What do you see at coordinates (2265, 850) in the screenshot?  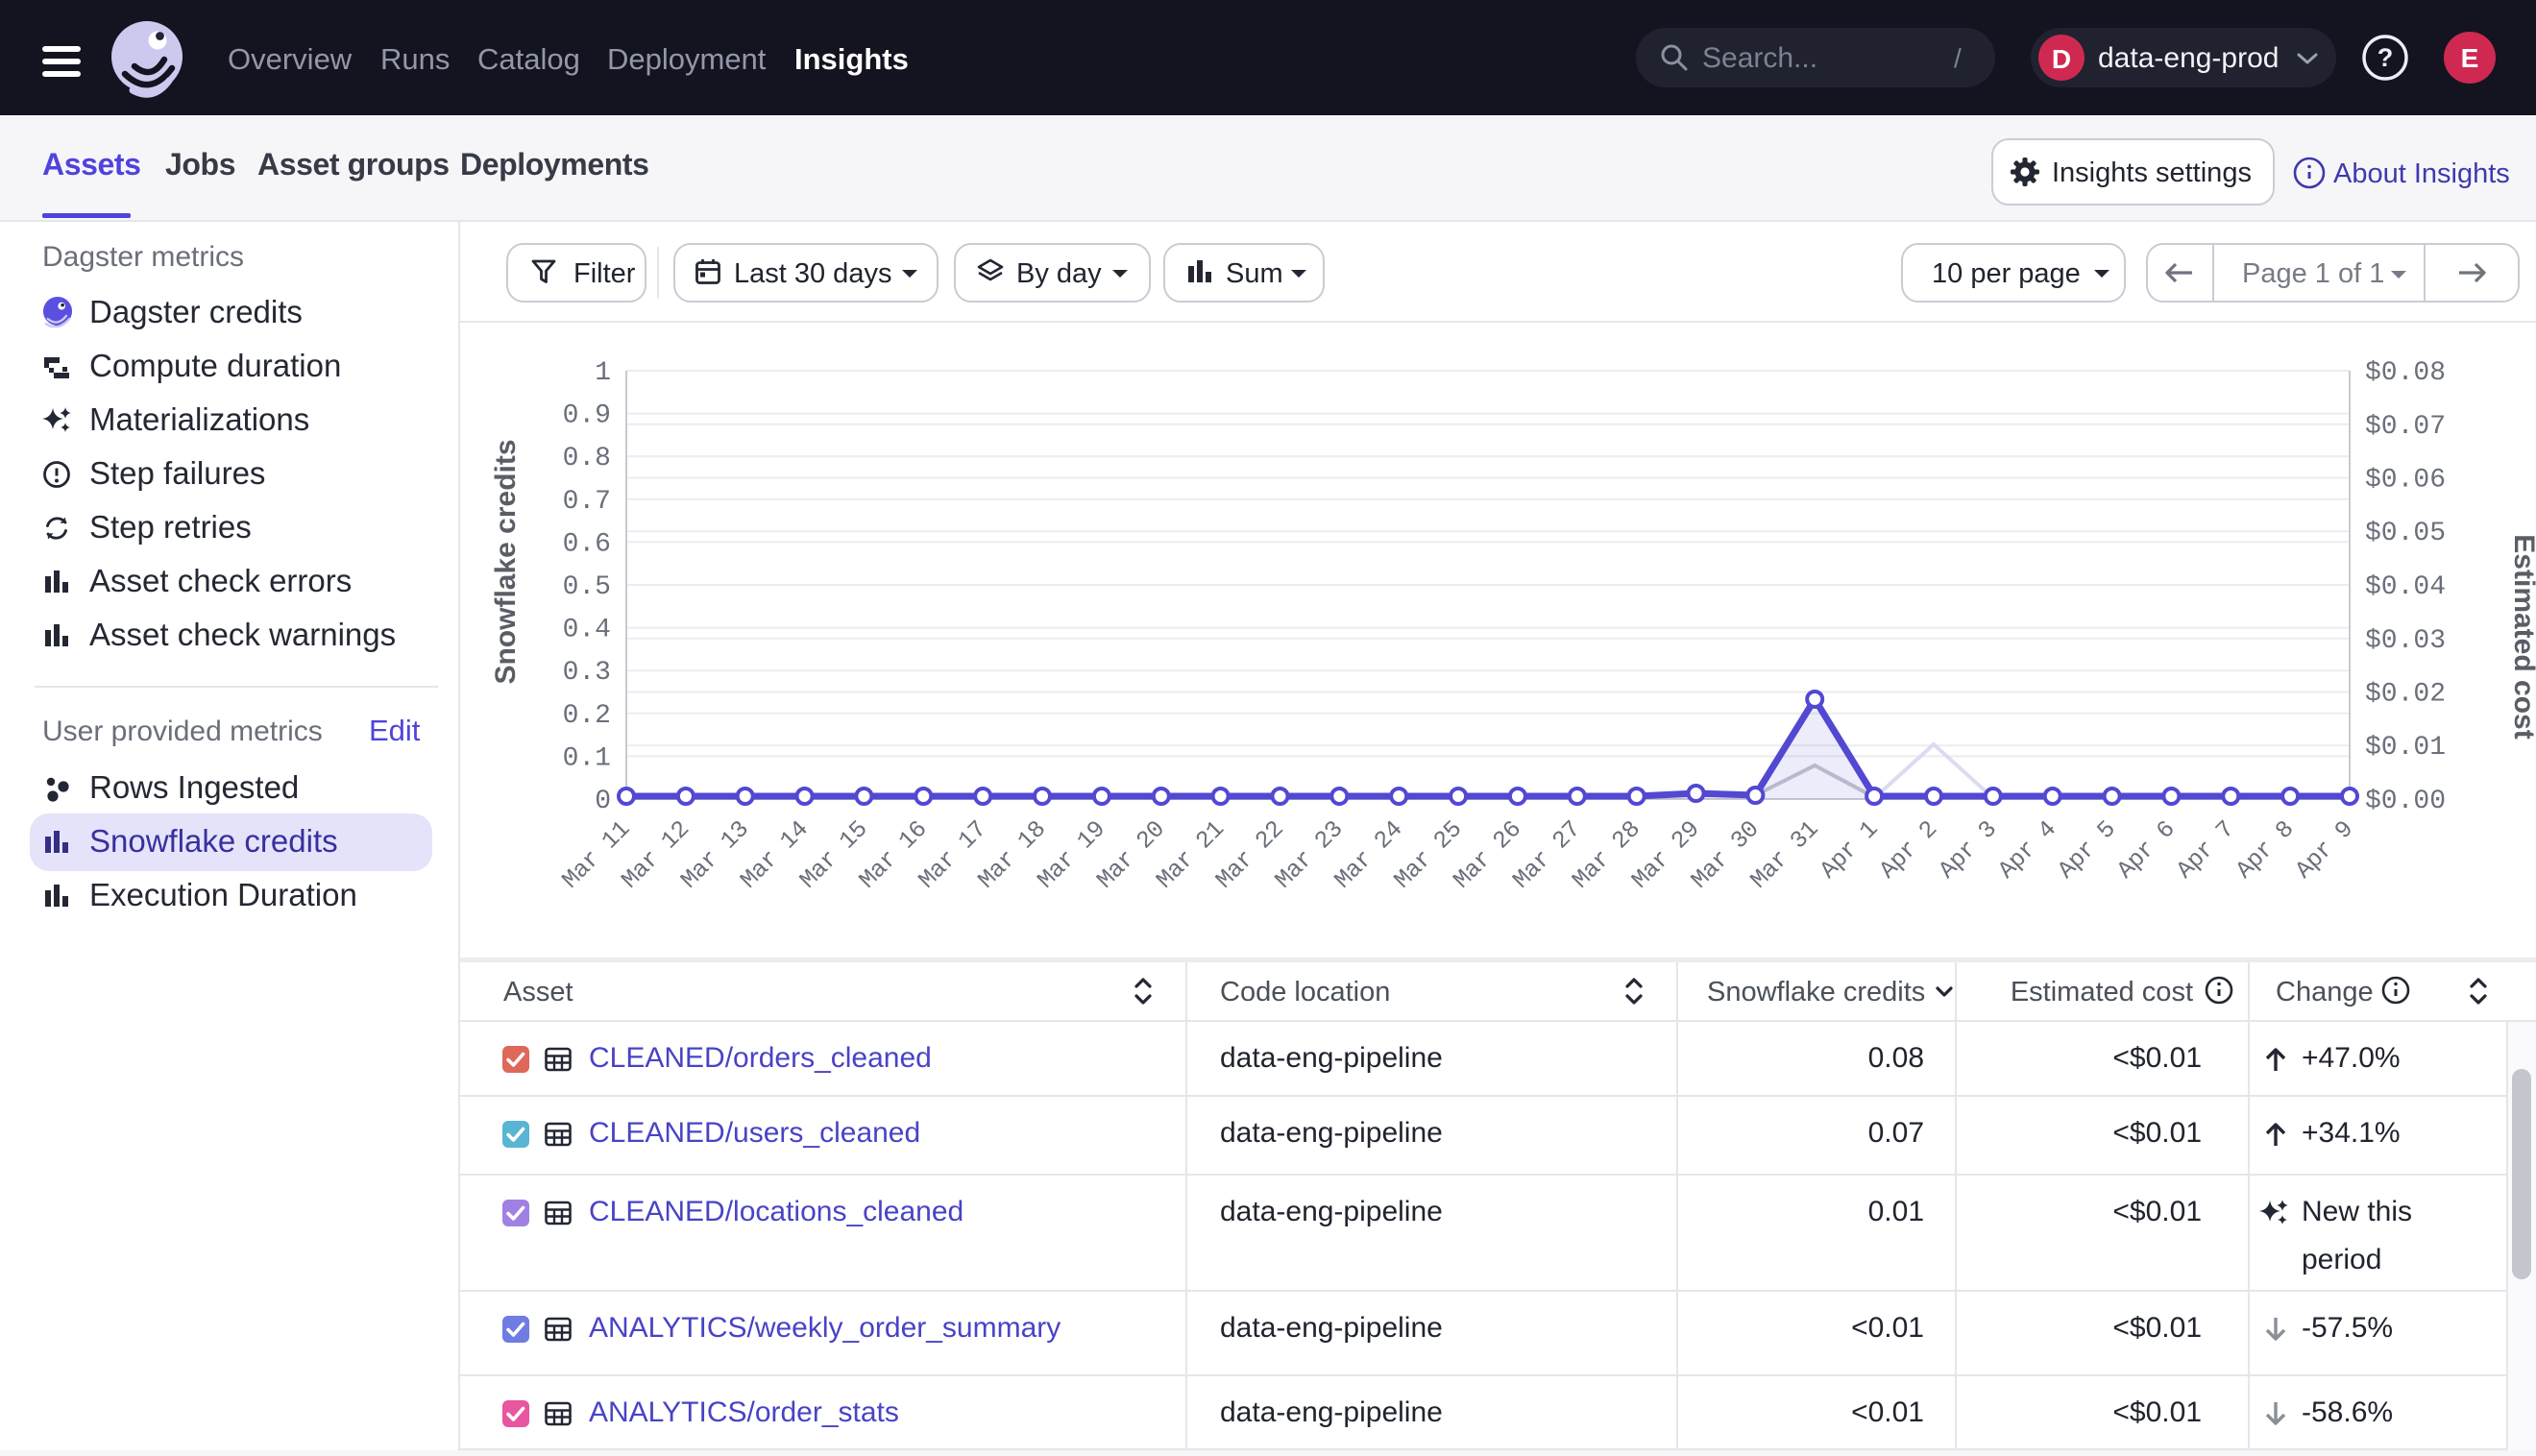 I see `svg-text: Apr 8` at bounding box center [2265, 850].